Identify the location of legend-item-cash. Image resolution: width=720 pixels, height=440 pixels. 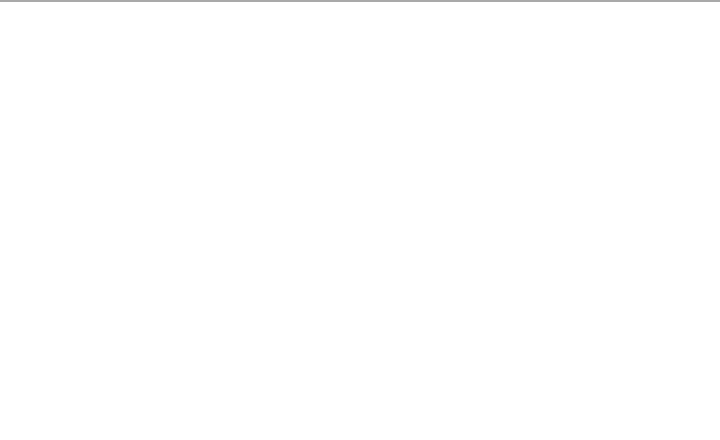
(271, 407).